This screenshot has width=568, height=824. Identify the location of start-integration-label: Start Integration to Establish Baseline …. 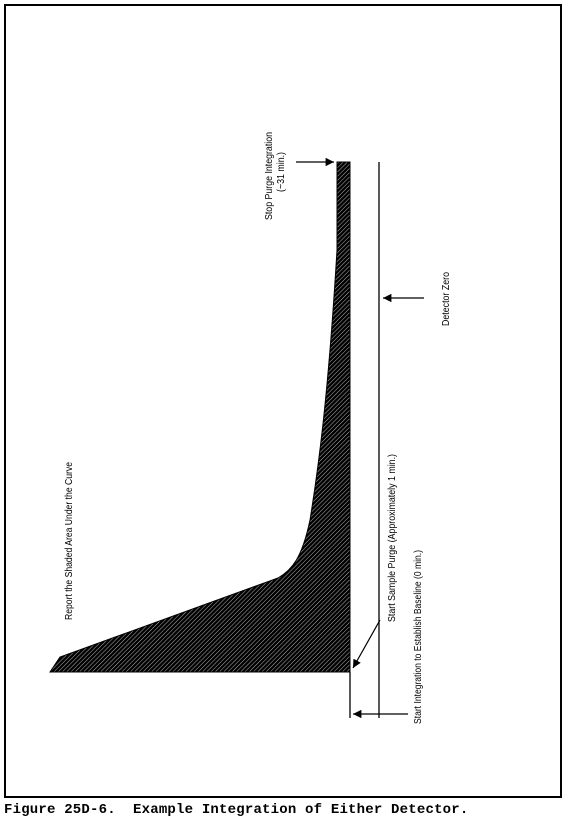
(418, 637).